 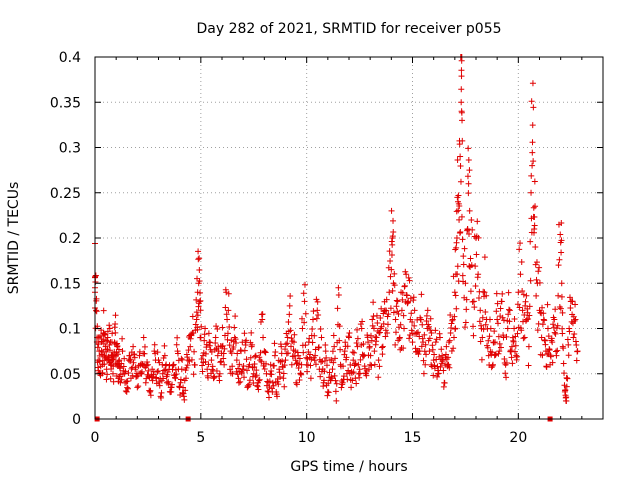 What do you see at coordinates (65, 284) in the screenshot?
I see `y-tick-label: 0.15` at bounding box center [65, 284].